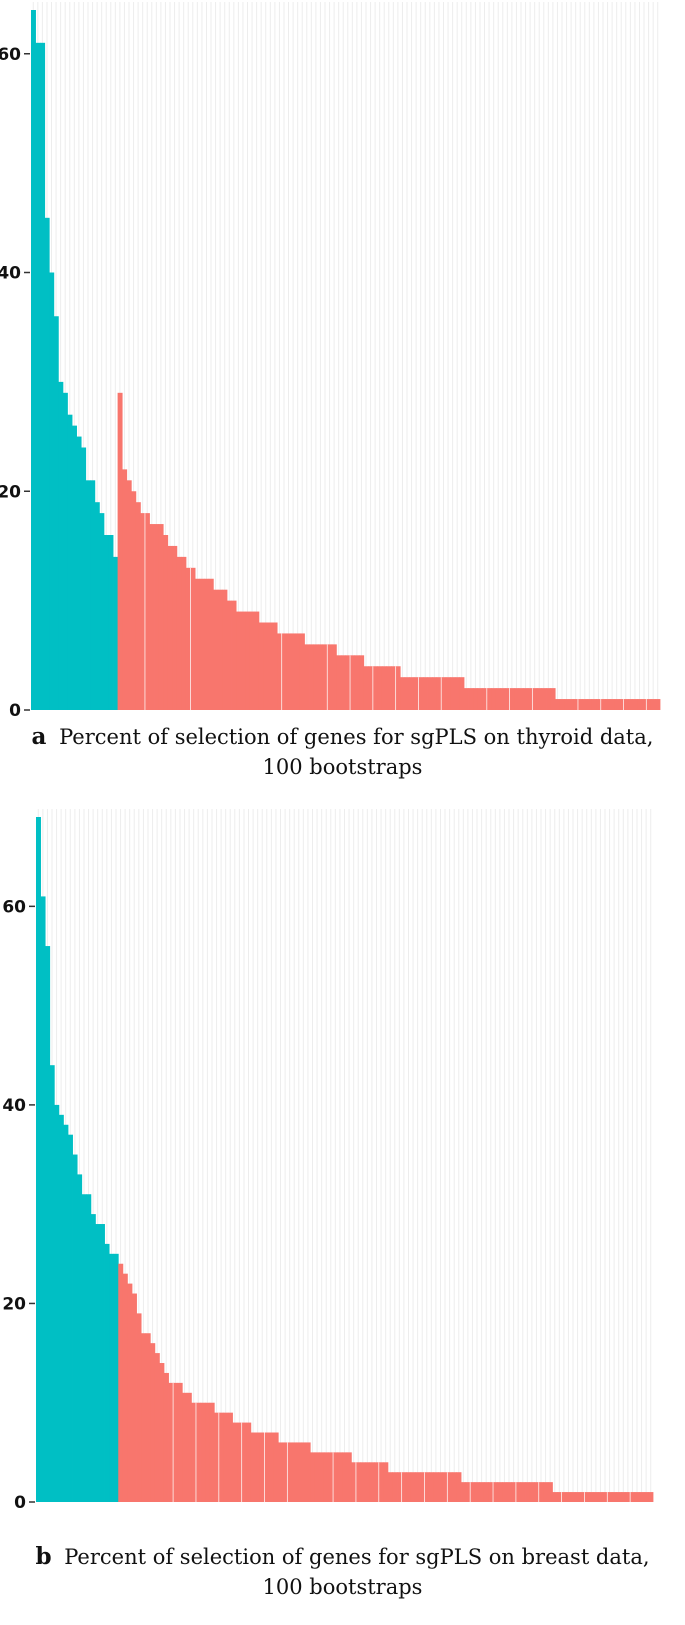  Describe the element at coordinates (401, 1442) in the screenshot. I see `chart-b-bar-separators` at that location.